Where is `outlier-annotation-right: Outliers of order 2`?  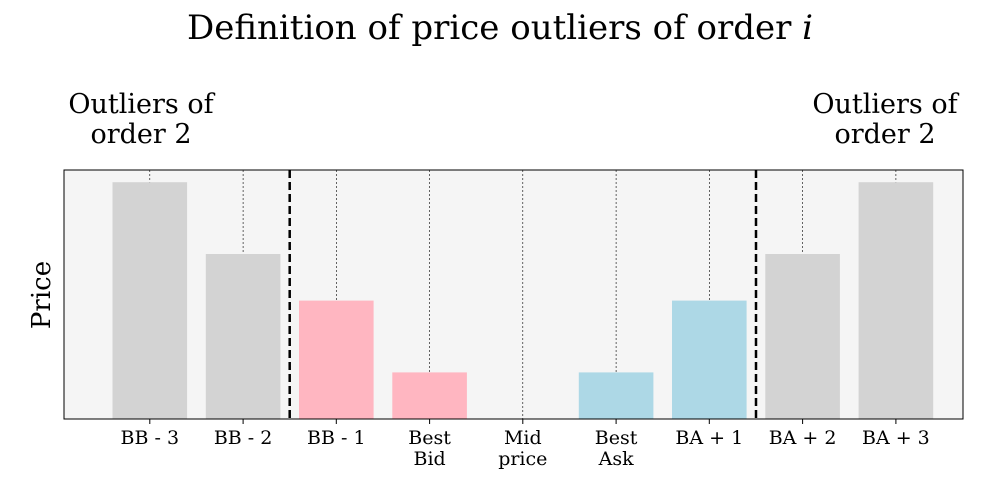
outlier-annotation-right: Outliers of order 2 is located at coordinates (885, 119).